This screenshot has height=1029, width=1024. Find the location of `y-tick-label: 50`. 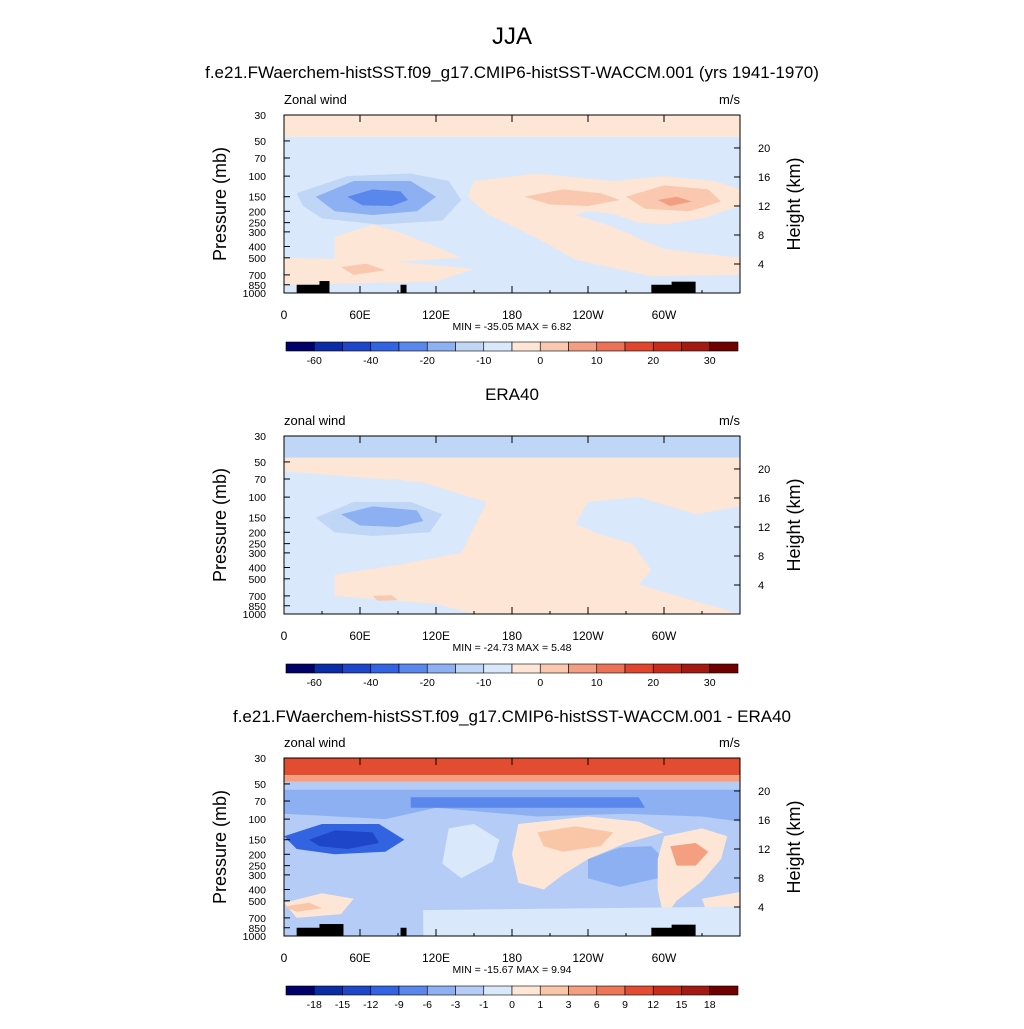

y-tick-label: 50 is located at coordinates (260, 463).